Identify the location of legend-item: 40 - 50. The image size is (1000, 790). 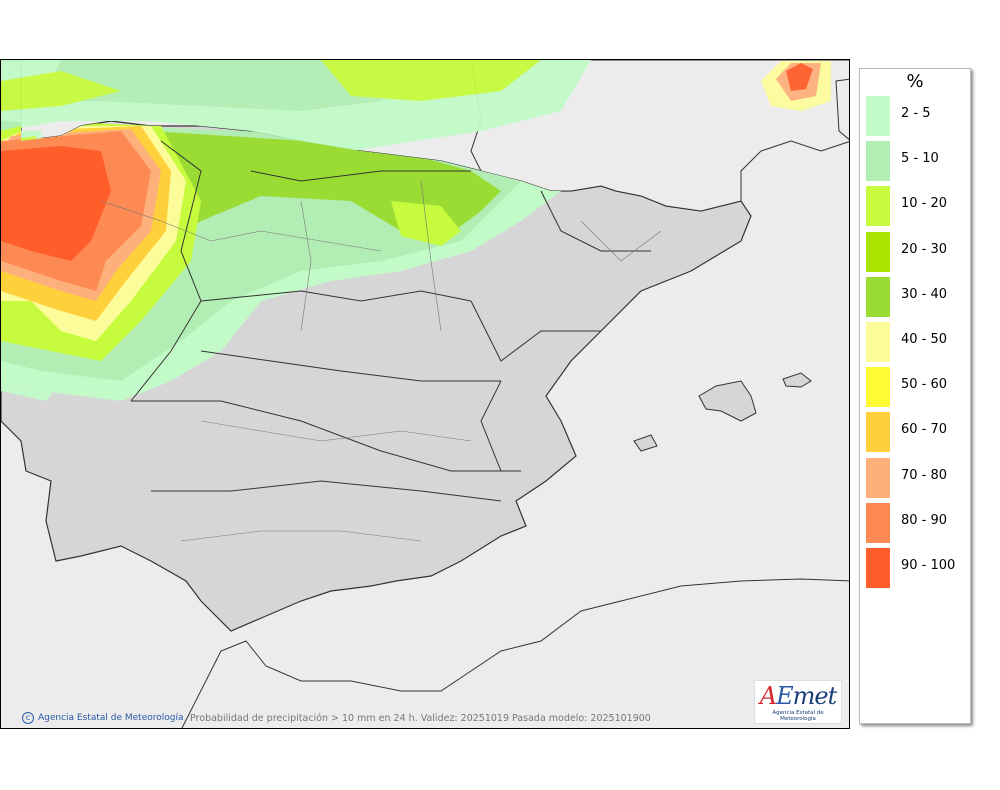
(916, 342).